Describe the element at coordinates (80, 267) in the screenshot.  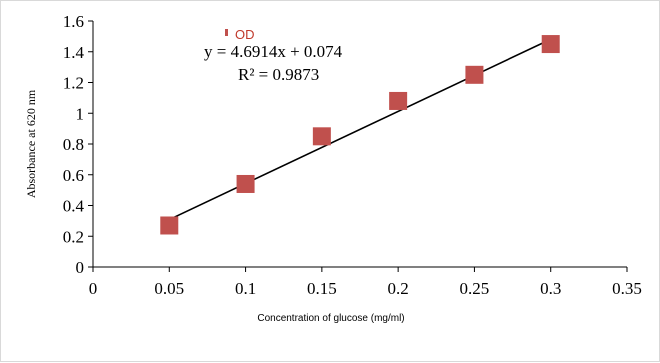
I see `y-tick-label: 0` at that location.